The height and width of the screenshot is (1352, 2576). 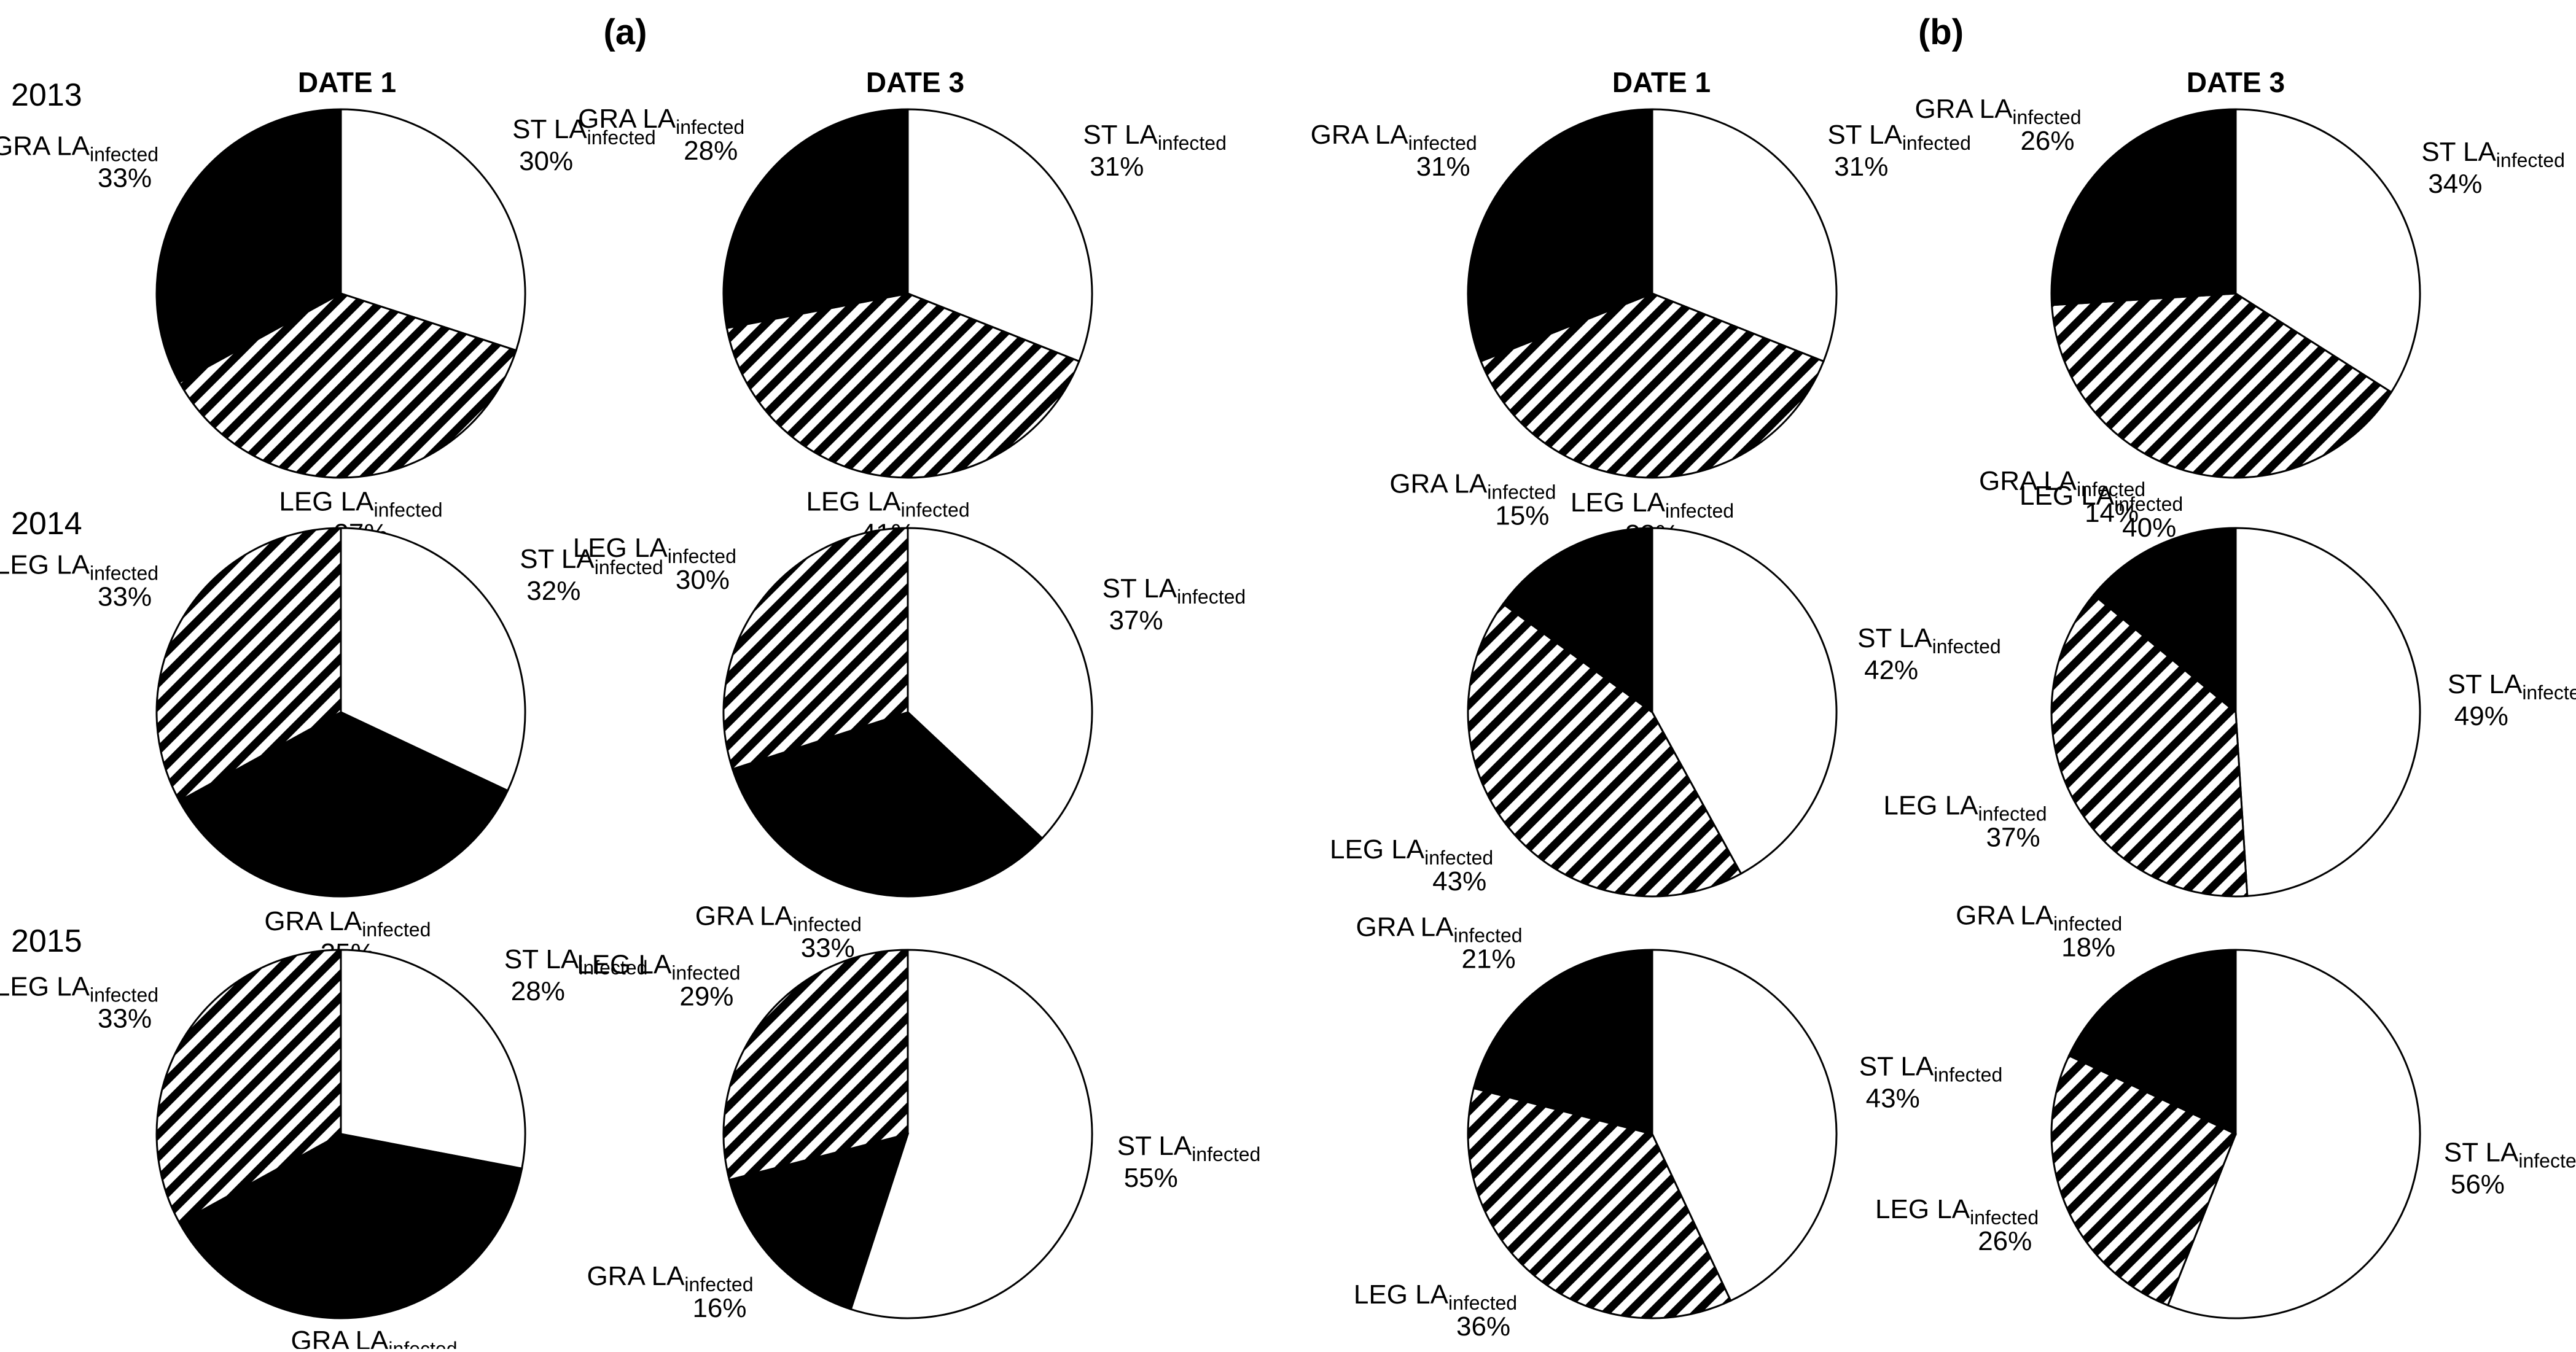 What do you see at coordinates (2112, 513) in the screenshot?
I see `pie-b-2014-date-3-value-gra-la: 14%` at bounding box center [2112, 513].